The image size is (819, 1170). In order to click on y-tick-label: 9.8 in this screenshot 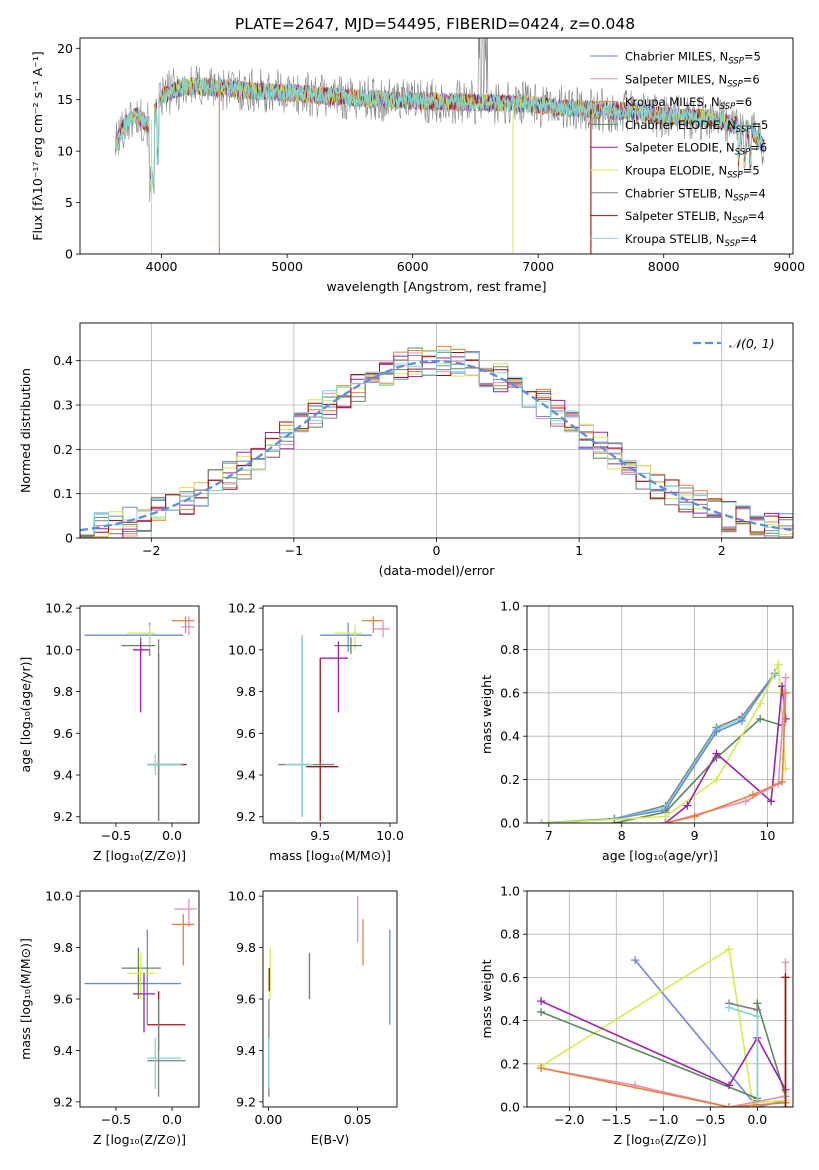, I will do `click(246, 947)`.